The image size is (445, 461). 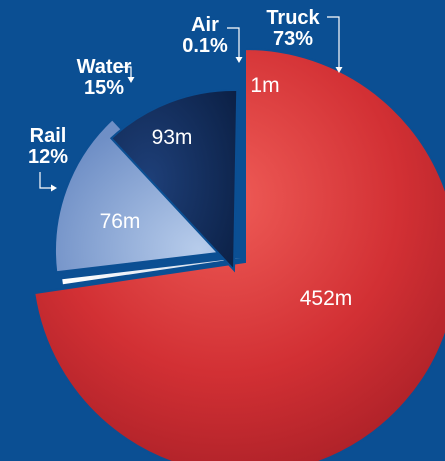 I want to click on pie-slice-rail, so click(x=174, y=181).